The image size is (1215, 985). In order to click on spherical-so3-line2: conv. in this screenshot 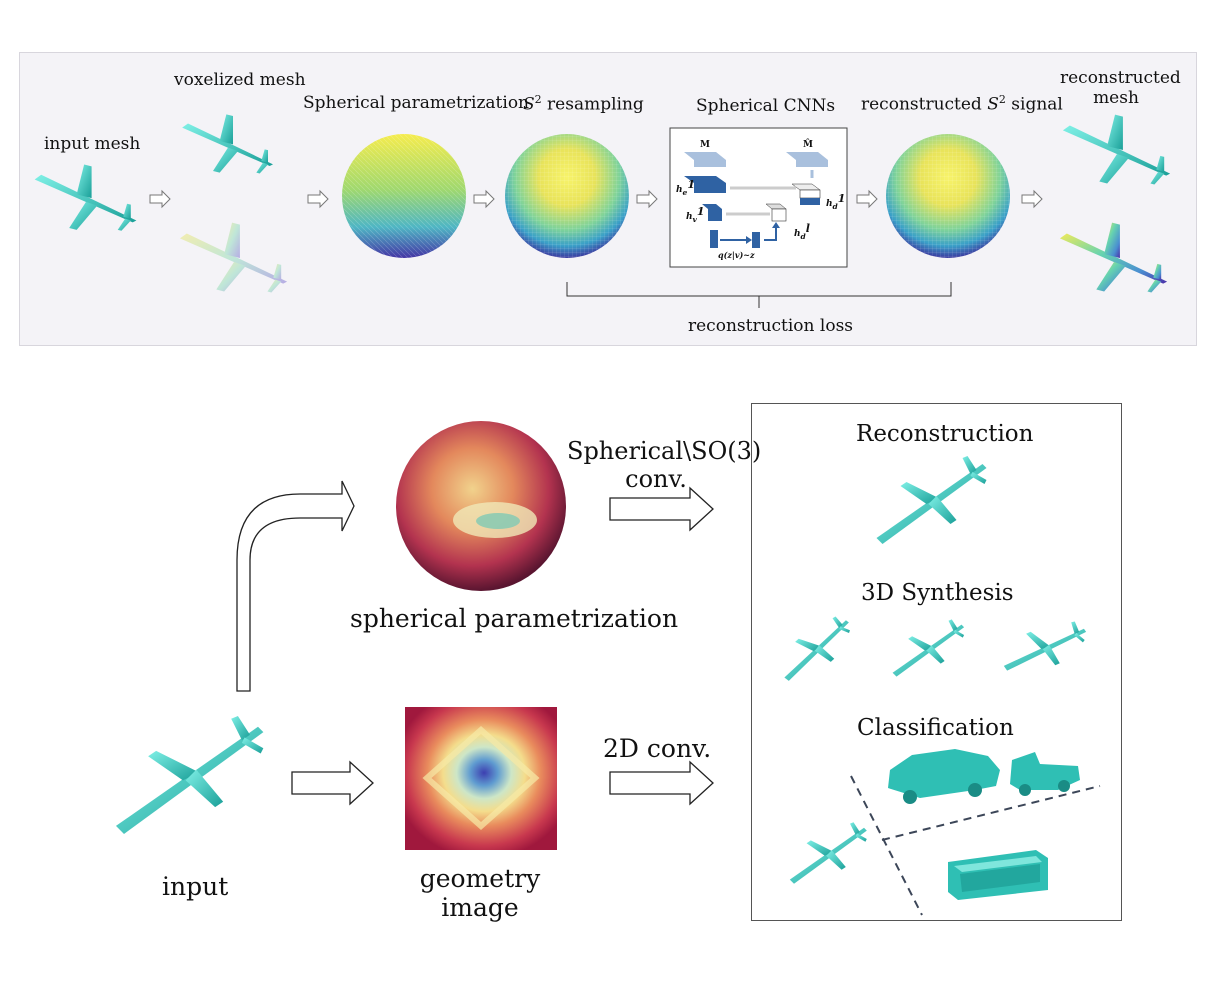, I will do `click(656, 479)`.